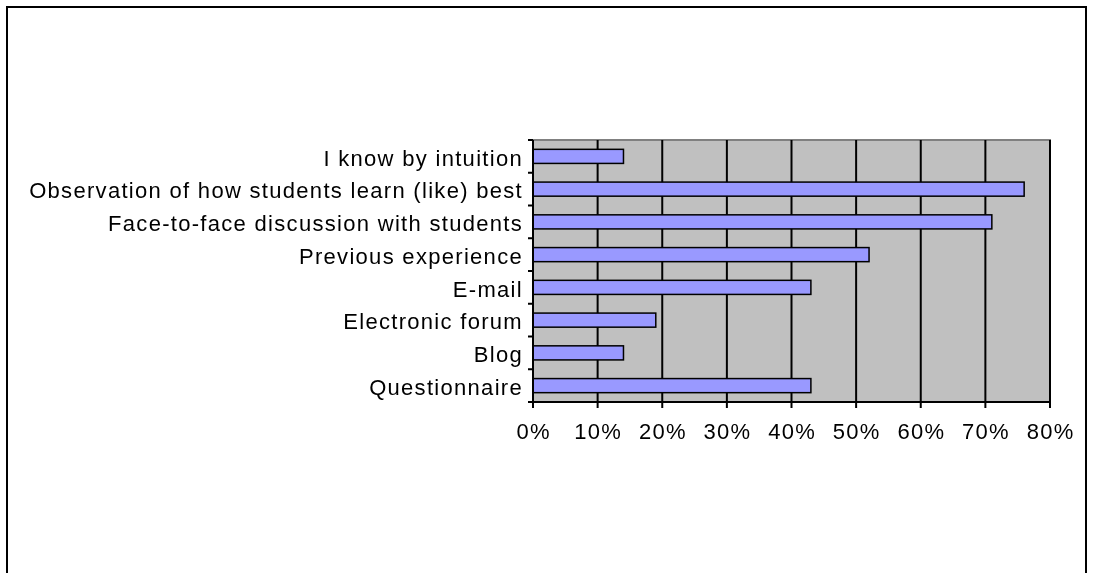 The height and width of the screenshot is (573, 1094). I want to click on x-tick-label: 0%, so click(533, 431).